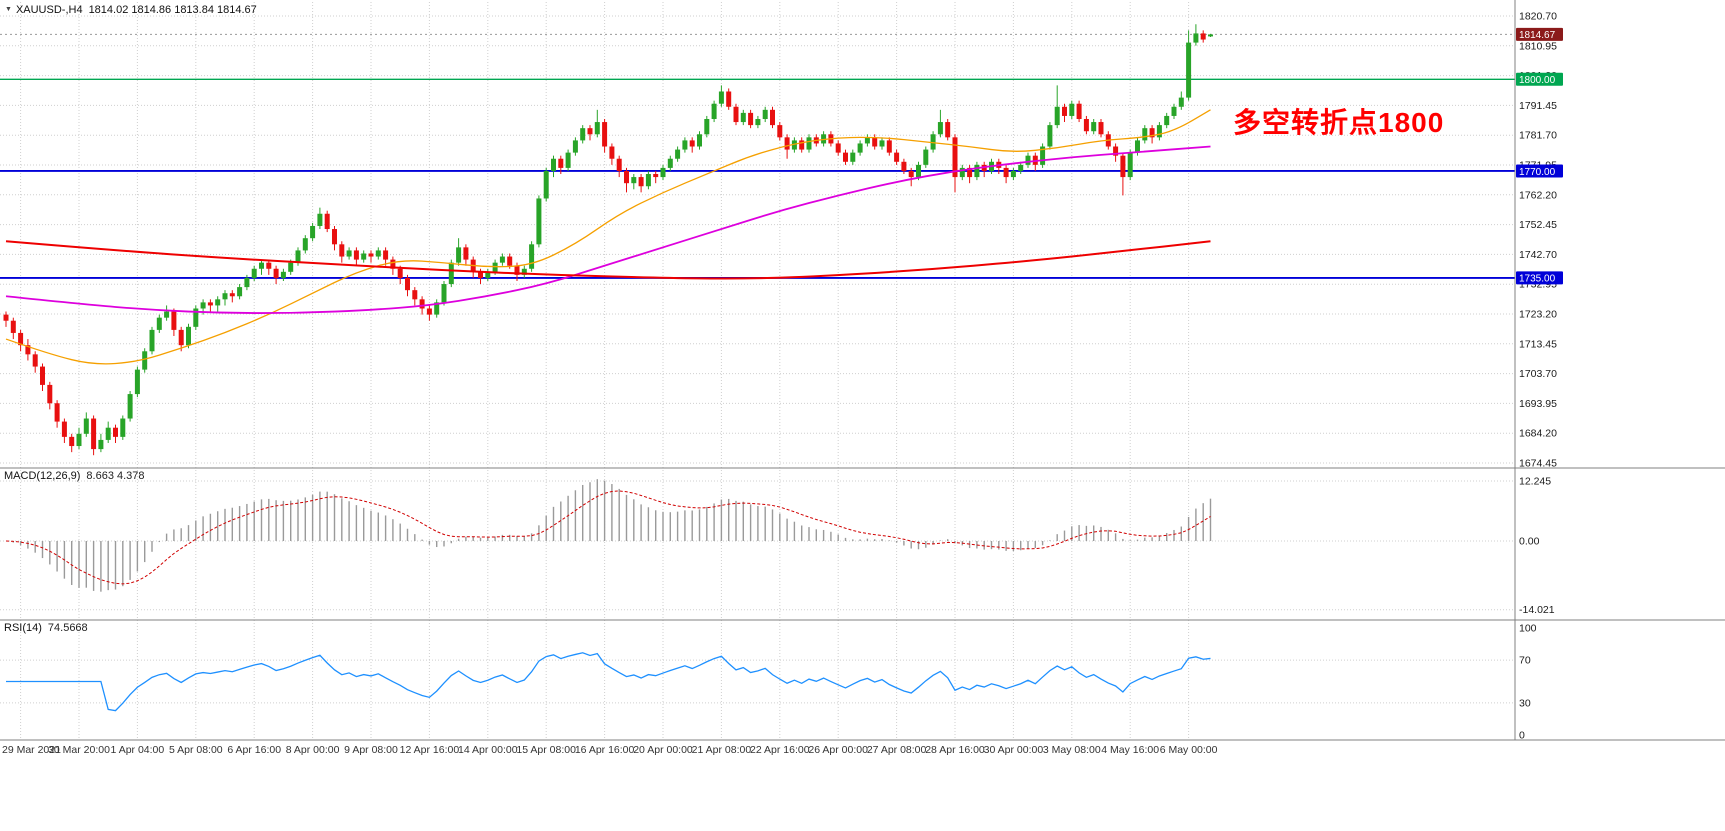  I want to click on macd-axis-label: 12.245, so click(1535, 481).